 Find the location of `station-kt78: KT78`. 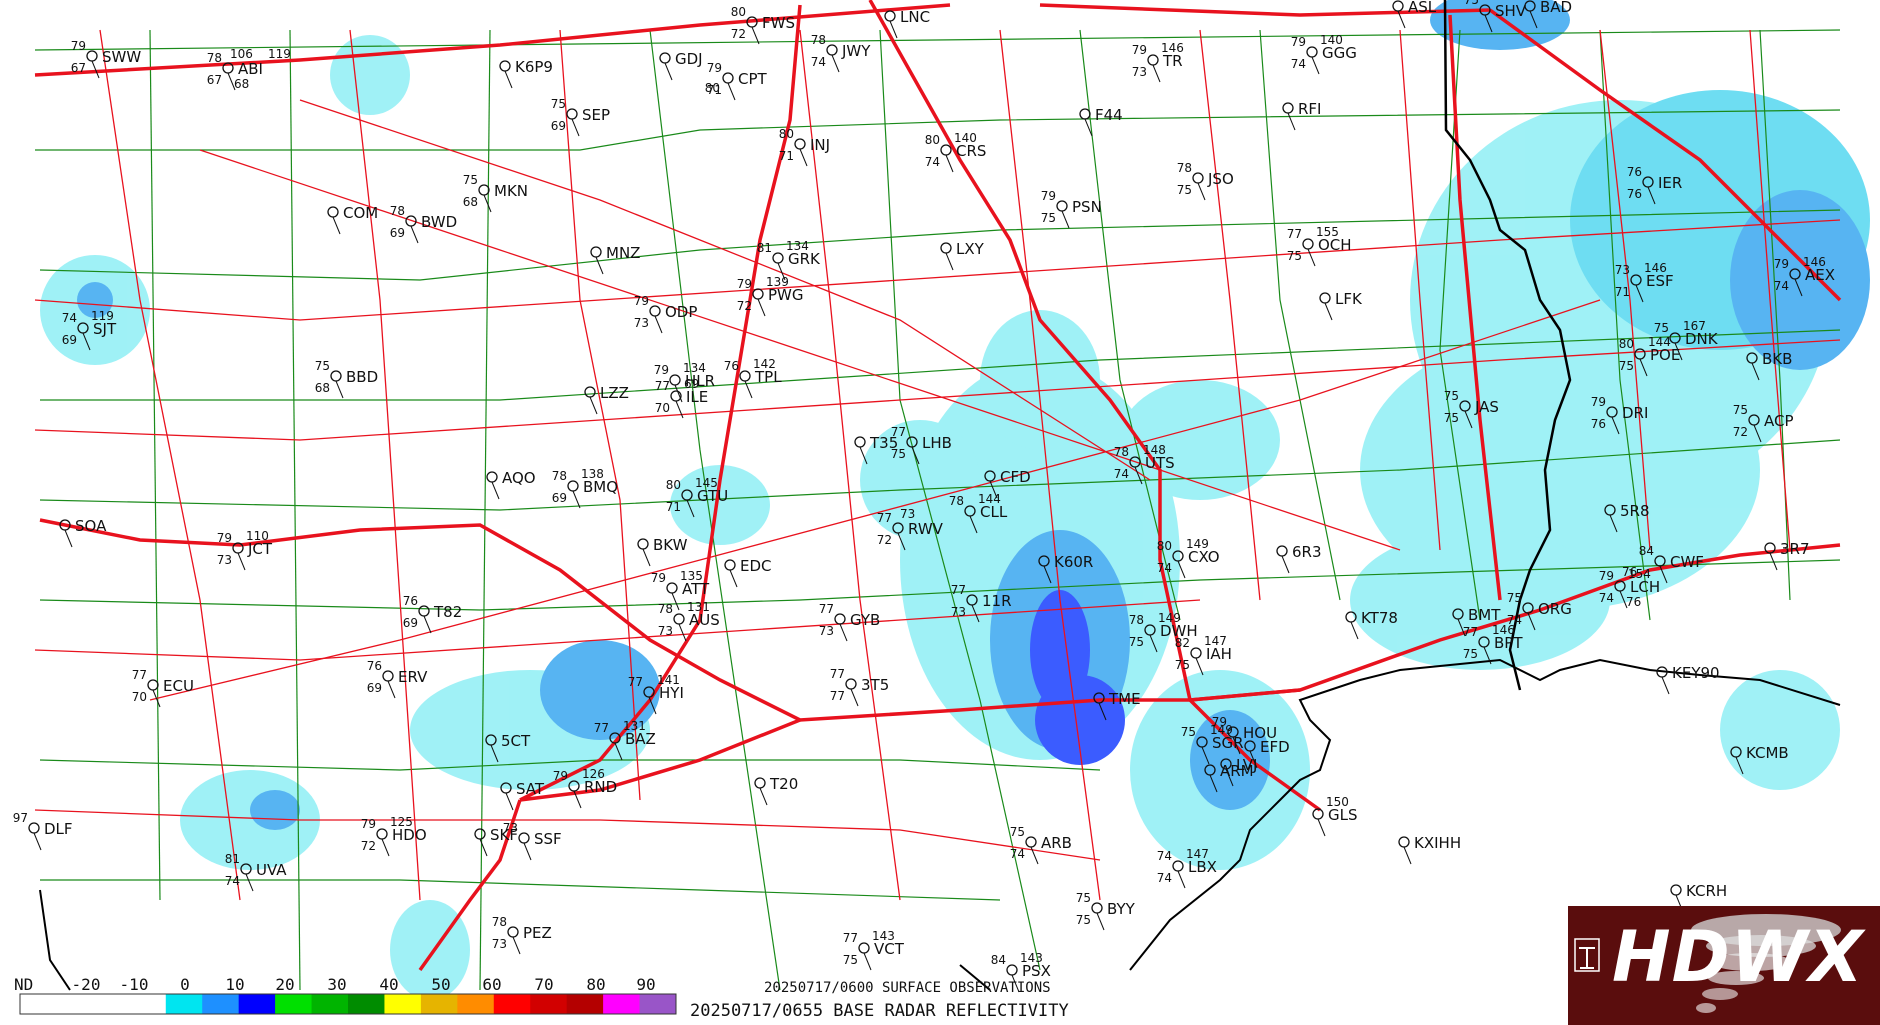

station-kt78: KT78 is located at coordinates (1371, 624).